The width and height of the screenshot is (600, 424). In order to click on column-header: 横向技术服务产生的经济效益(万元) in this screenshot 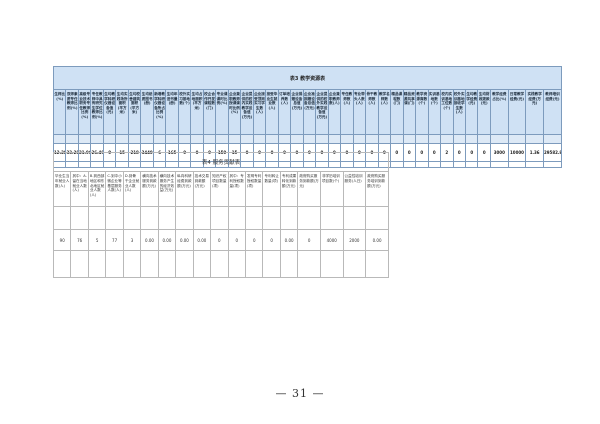, I will do `click(167, 189)`.